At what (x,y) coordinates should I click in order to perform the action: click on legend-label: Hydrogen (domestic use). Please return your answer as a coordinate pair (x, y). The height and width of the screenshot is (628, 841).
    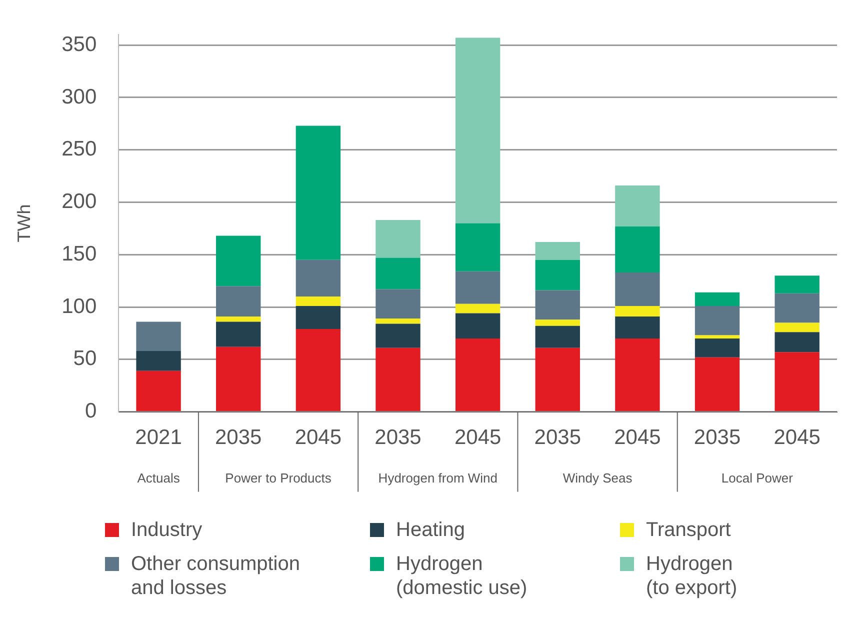
    Looking at the image, I should click on (462, 576).